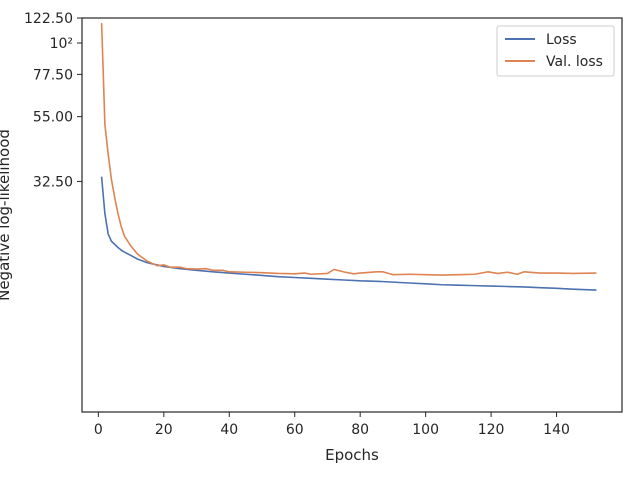  Describe the element at coordinates (352, 455) in the screenshot. I see `x-axis-label: Epochs` at that location.